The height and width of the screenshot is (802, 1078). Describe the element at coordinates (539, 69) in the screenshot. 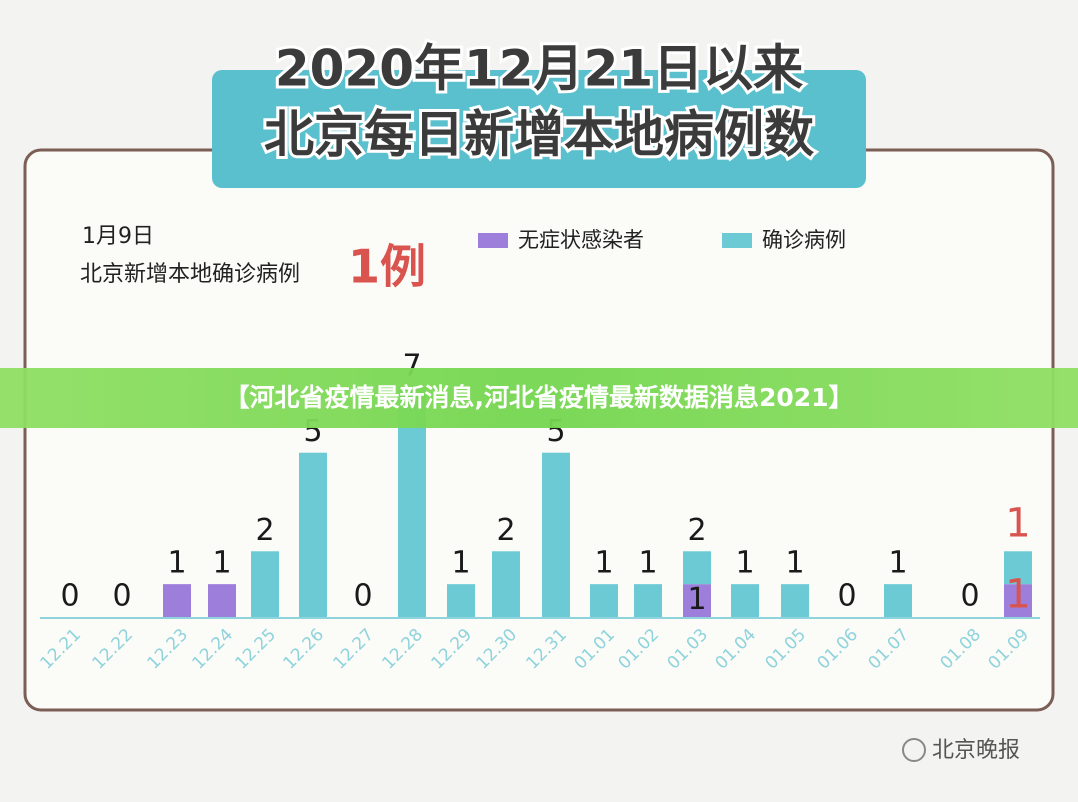

I see `chart-title: 2020年12月21日以来` at that location.